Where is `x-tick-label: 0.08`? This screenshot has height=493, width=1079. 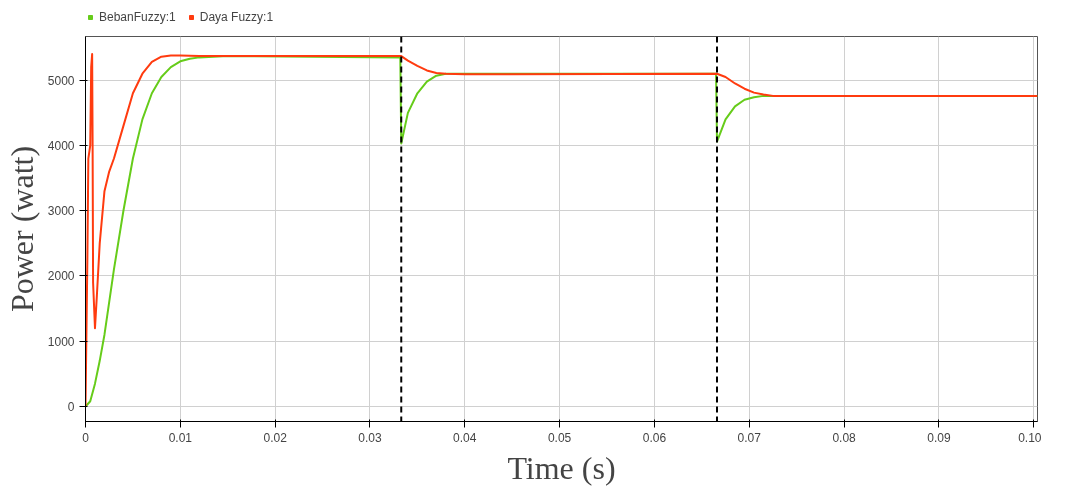
x-tick-label: 0.08 is located at coordinates (844, 437).